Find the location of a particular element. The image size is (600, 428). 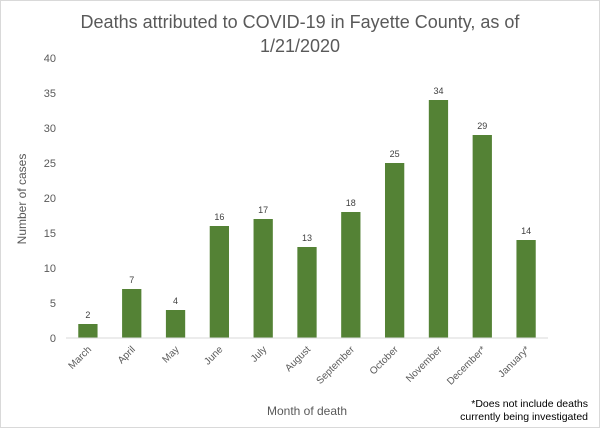

y-tick-label: 40 is located at coordinates (50, 59).